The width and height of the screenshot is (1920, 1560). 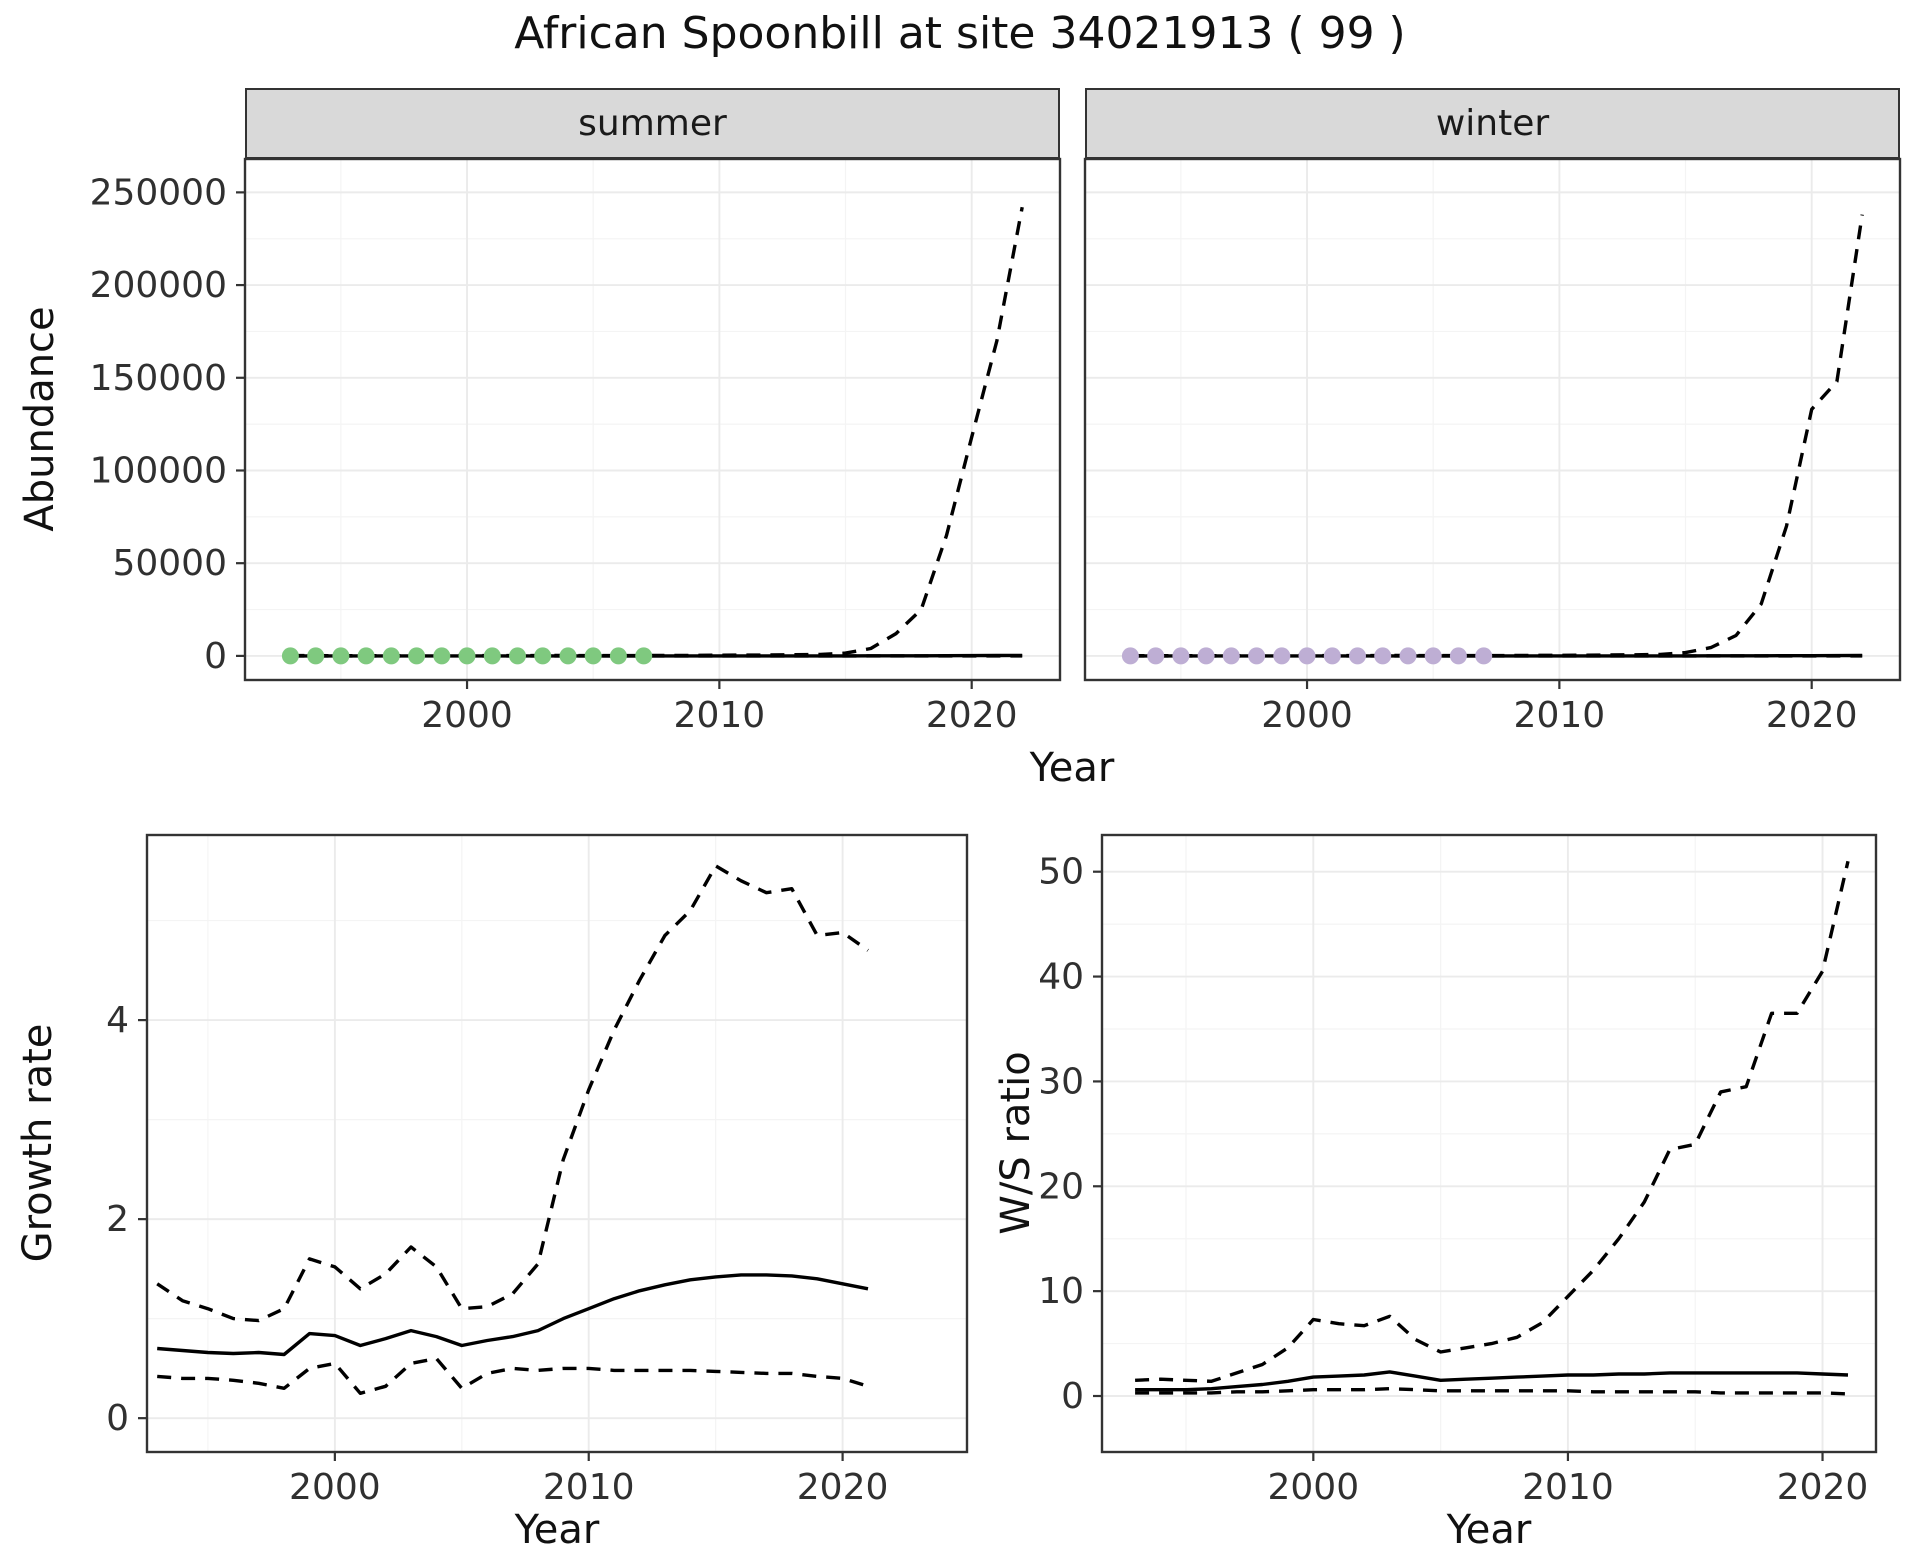 I want to click on growth-median, so click(x=513, y=1315).